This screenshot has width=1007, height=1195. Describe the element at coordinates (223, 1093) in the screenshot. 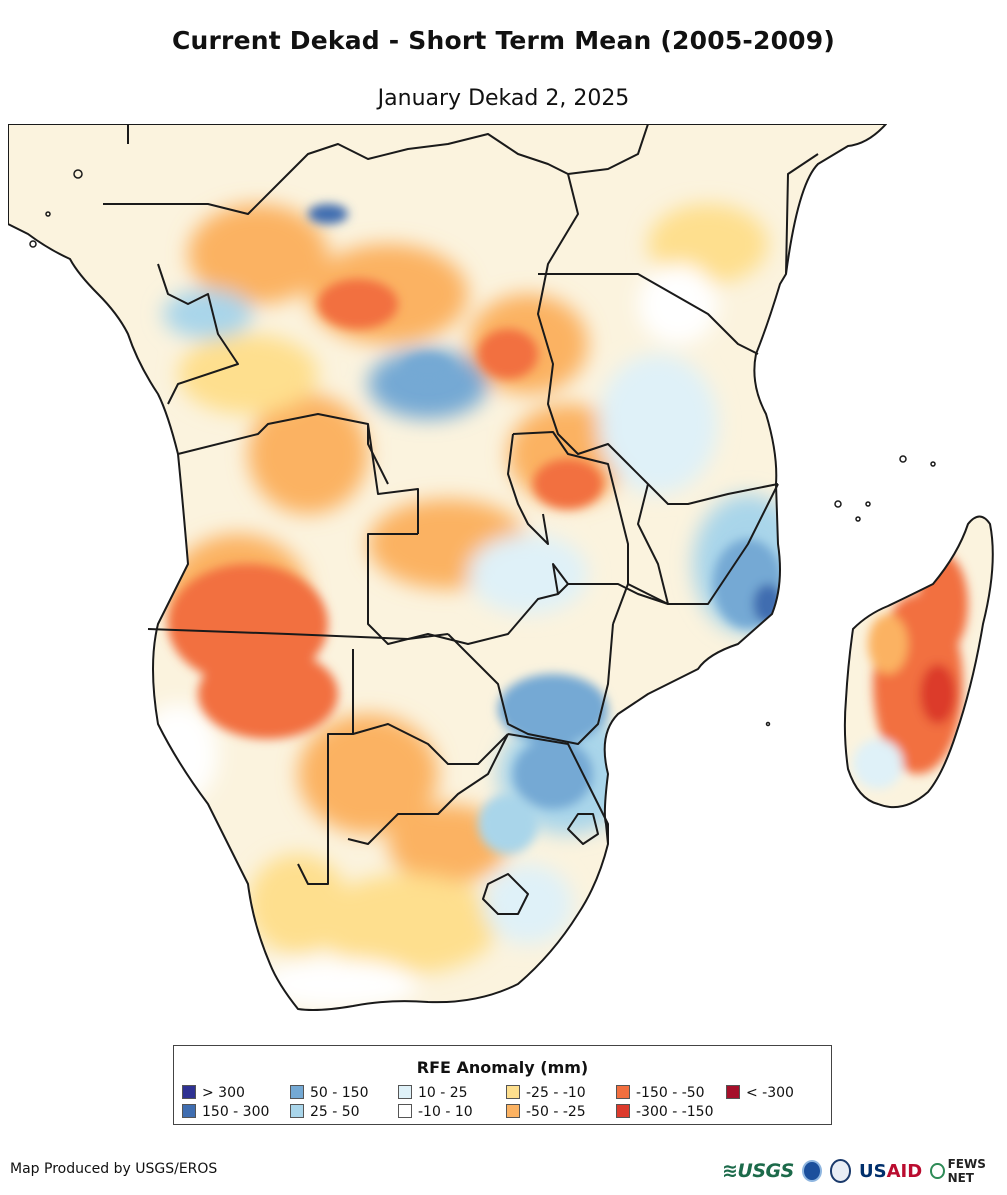

I see `legend-label: > 300` at that location.